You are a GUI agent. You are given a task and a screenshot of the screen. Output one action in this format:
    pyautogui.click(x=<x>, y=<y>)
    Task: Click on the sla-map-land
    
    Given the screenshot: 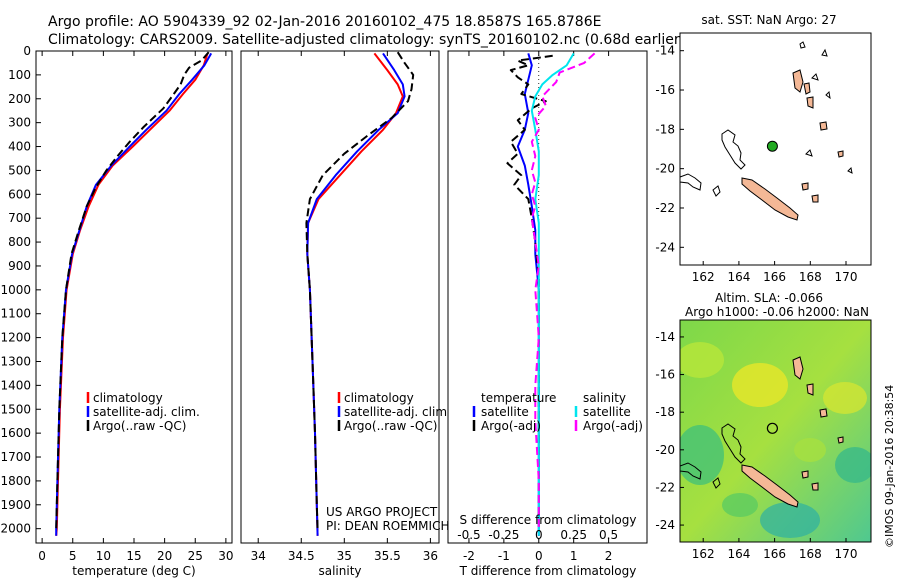 What is the action you would take?
    pyautogui.click(x=792, y=432)
    